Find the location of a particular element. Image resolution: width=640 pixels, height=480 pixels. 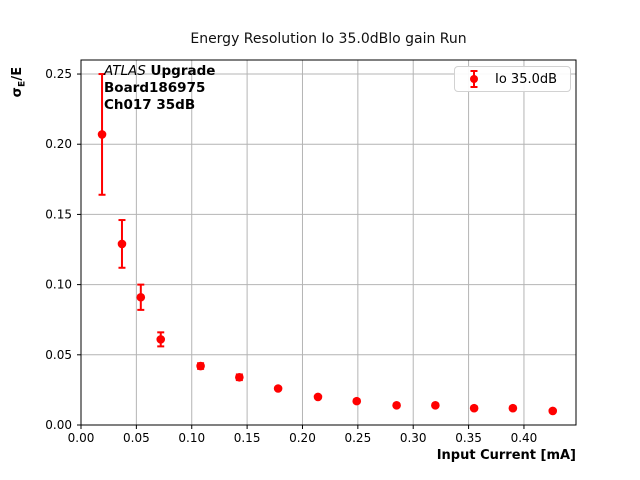

y-axis-ticks is located at coordinates (79, 249).